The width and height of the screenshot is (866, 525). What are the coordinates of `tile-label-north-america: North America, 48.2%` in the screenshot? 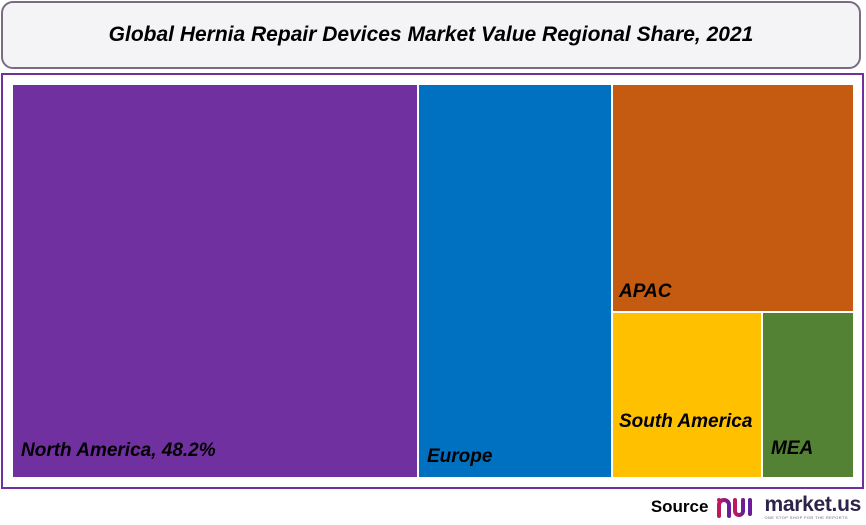 It's located at (118, 450).